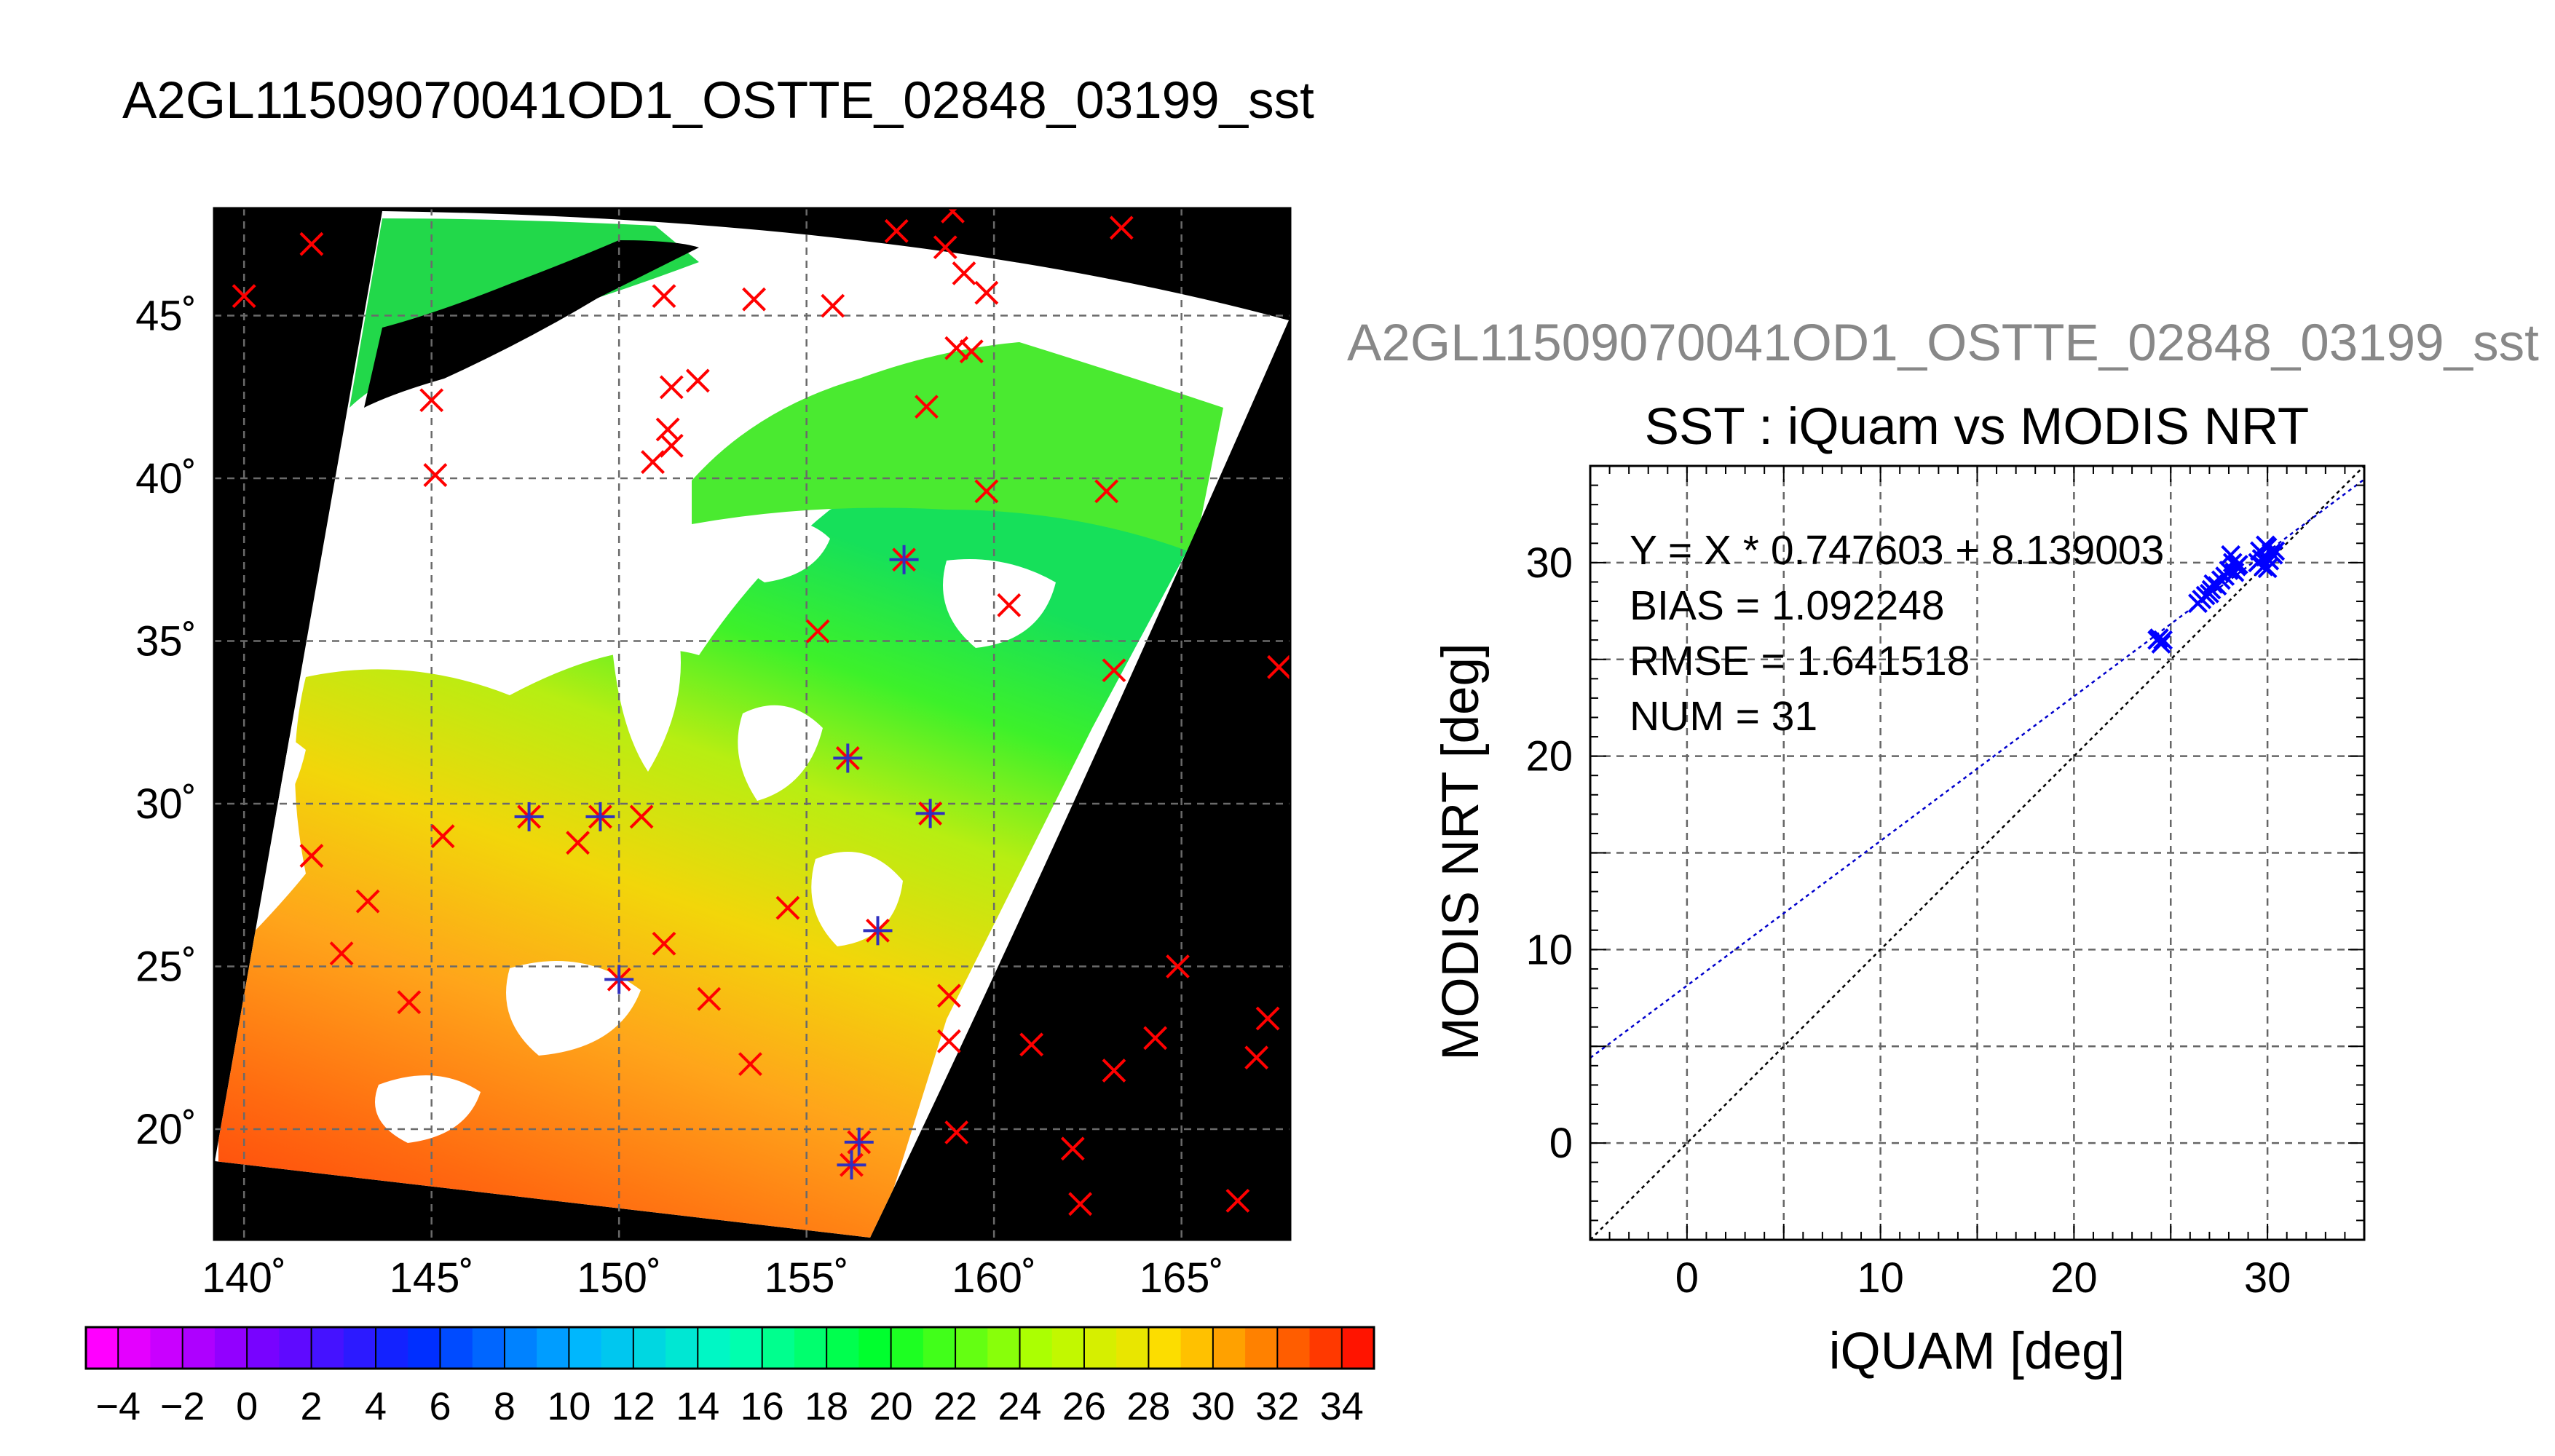 The image size is (2555, 1456). I want to click on scatter-x-label: iQUAM [deg], so click(1977, 1351).